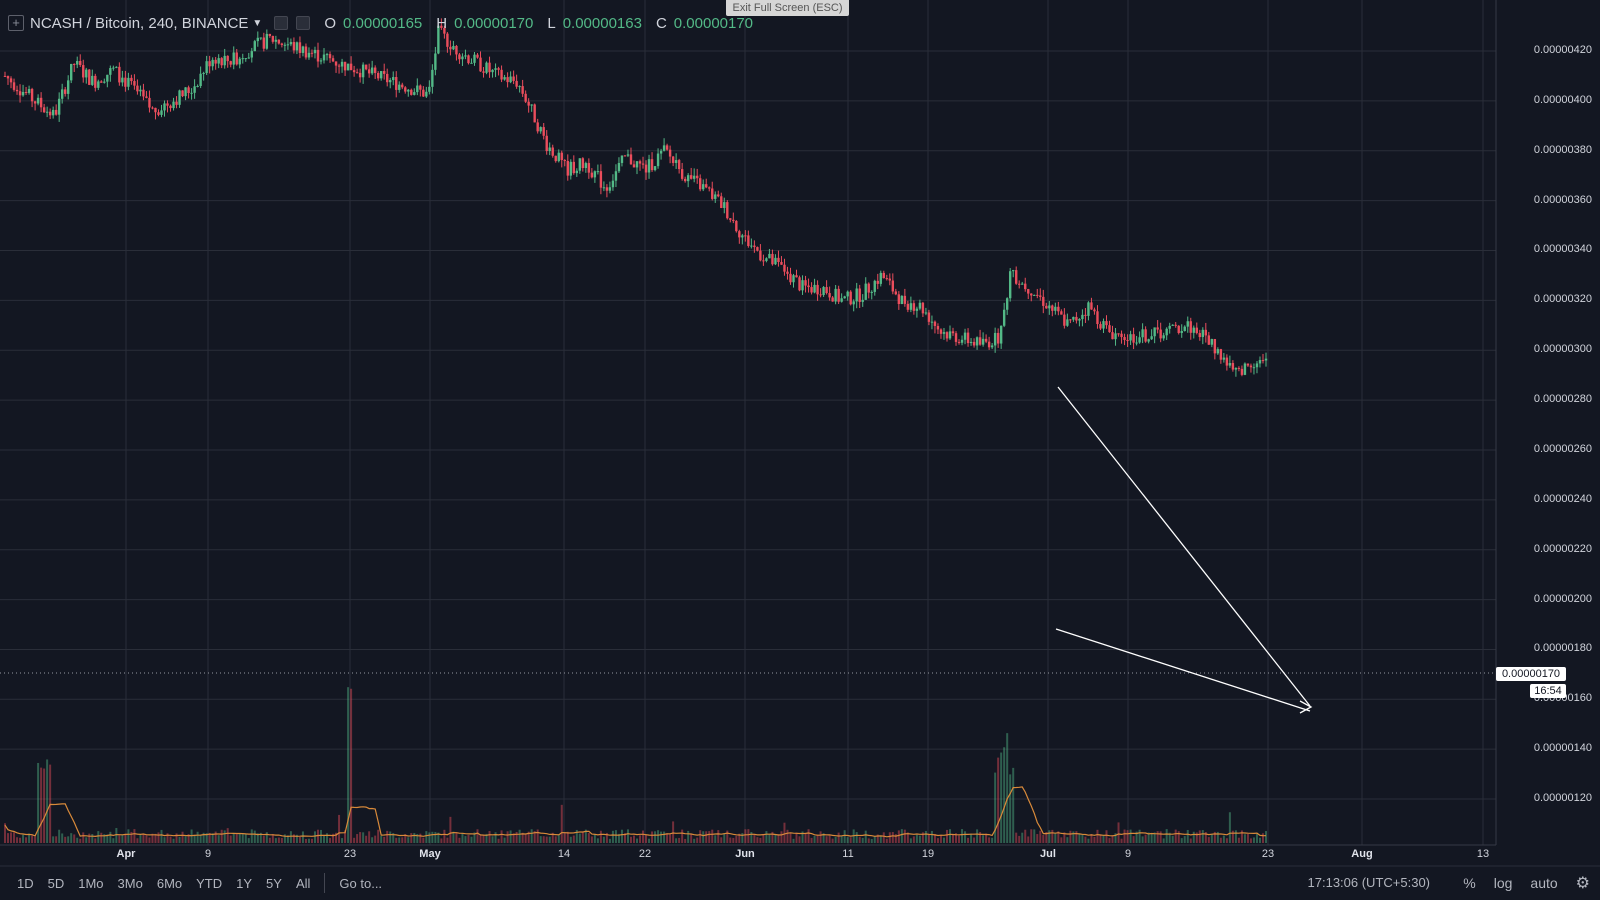 The width and height of the screenshot is (1600, 900). Describe the element at coordinates (303, 23) in the screenshot. I see `settings-mini-icon` at that location.